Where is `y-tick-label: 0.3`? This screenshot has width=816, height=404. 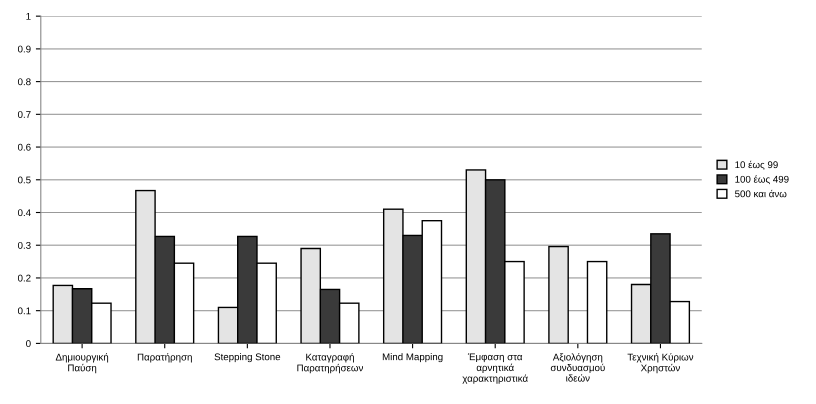 y-tick-label: 0.3 is located at coordinates (24, 245).